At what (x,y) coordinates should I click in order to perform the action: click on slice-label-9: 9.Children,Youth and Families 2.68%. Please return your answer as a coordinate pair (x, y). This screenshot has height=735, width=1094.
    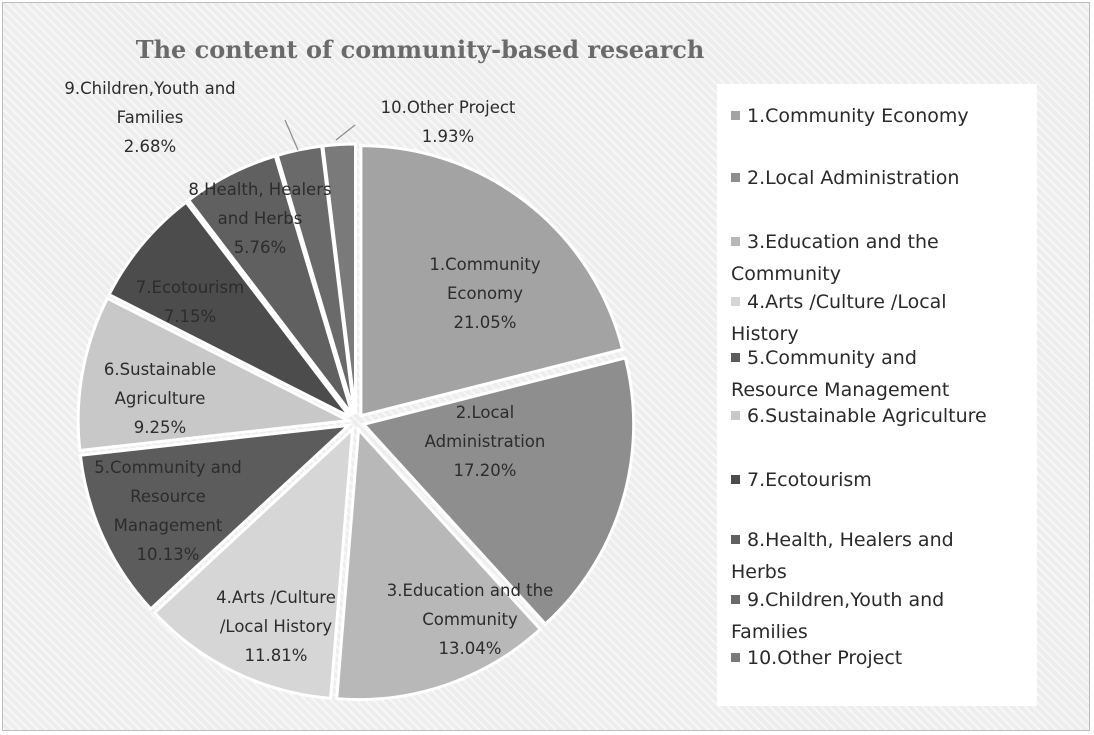
    Looking at the image, I should click on (149, 117).